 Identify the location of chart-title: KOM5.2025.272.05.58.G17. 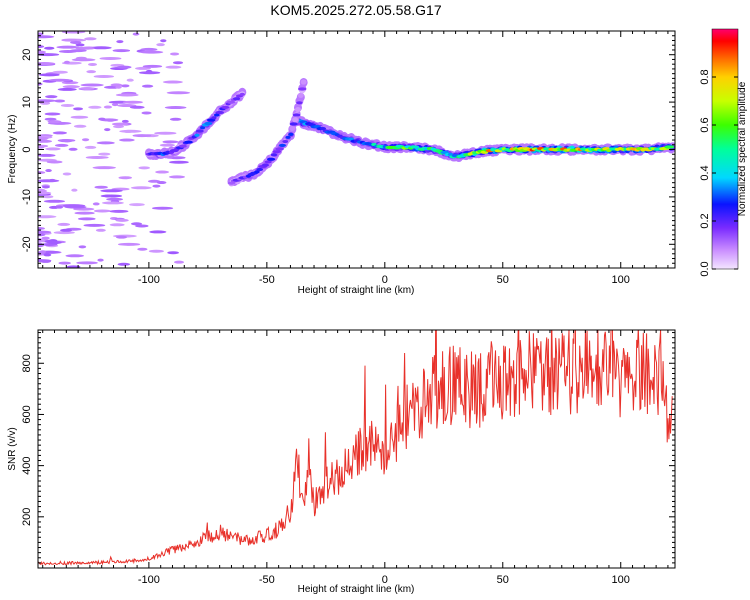
(355, 10).